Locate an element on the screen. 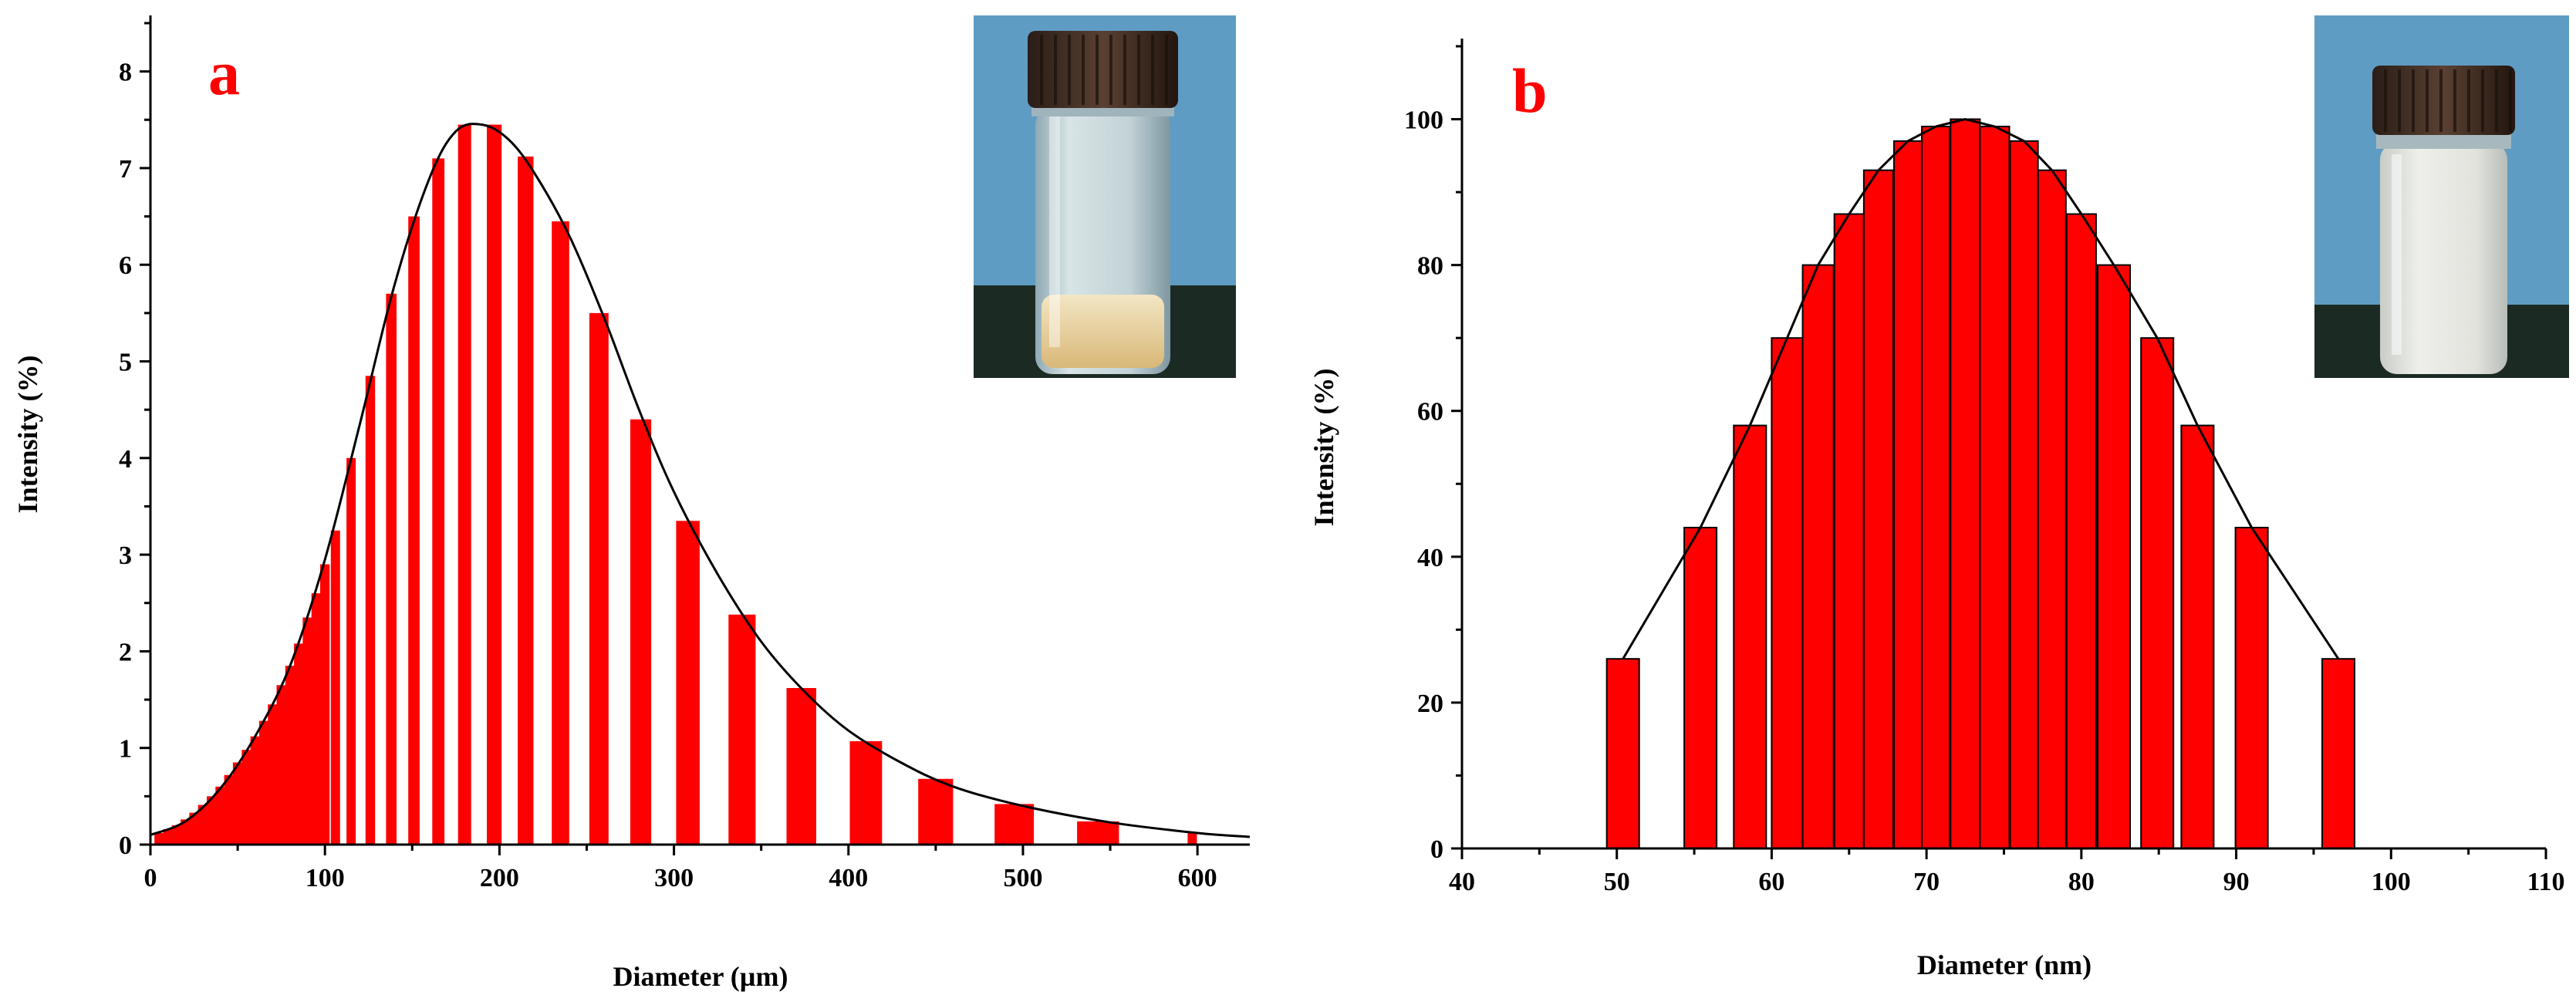 The height and width of the screenshot is (995, 2576). b-x-tick-label: 100 is located at coordinates (2391, 882).